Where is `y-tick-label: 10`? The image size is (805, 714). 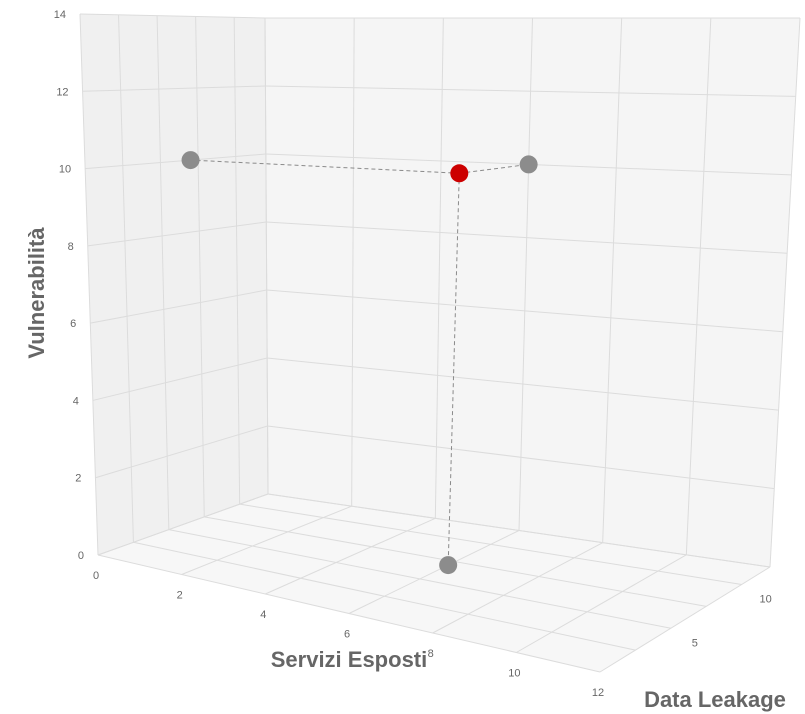 y-tick-label: 10 is located at coordinates (65, 170).